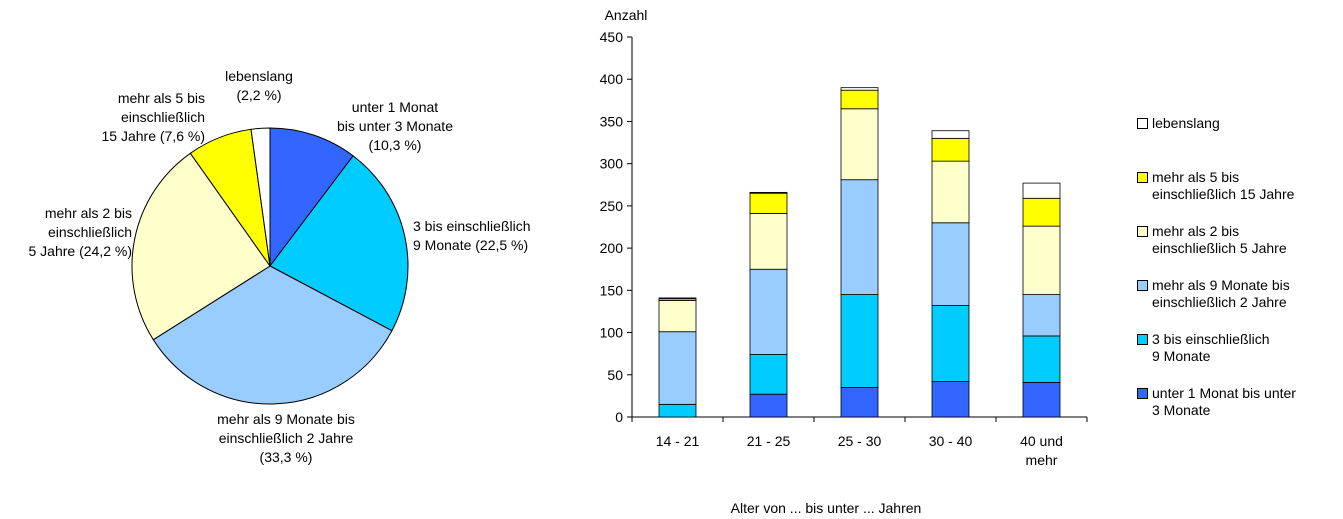 The width and height of the screenshot is (1343, 519). What do you see at coordinates (395, 126) in the screenshot?
I see `pie-slice-label: unter 1 Monat bis unter 3 Monate (10,3 %)` at bounding box center [395, 126].